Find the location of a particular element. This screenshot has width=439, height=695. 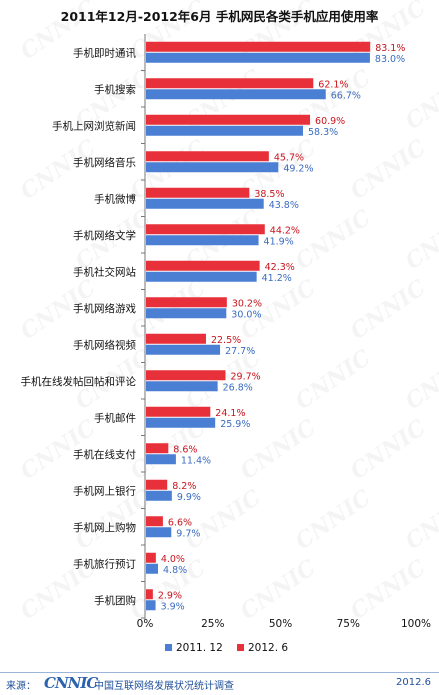

data-label-2012-6: 8.2% is located at coordinates (184, 486).